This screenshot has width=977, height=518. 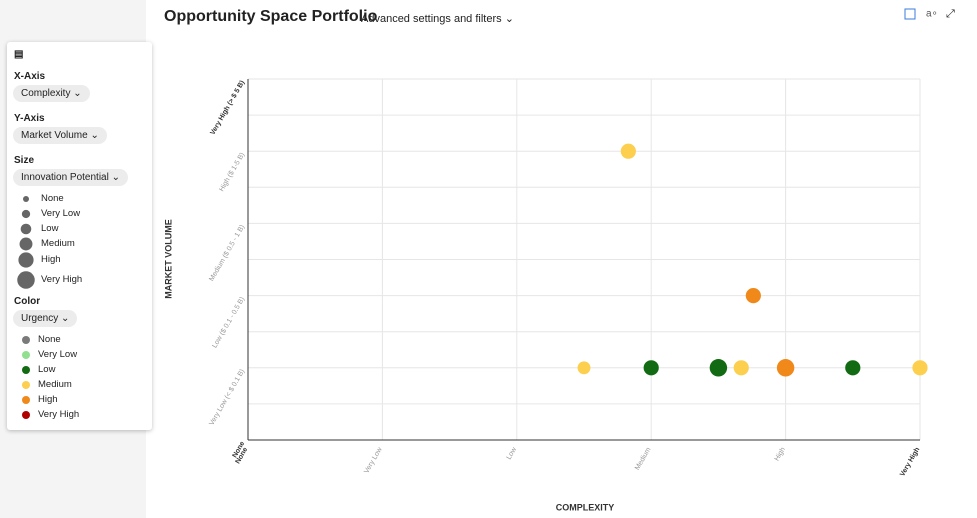 What do you see at coordinates (431, 19) in the screenshot?
I see `filters-label: Advanced settings and filters` at bounding box center [431, 19].